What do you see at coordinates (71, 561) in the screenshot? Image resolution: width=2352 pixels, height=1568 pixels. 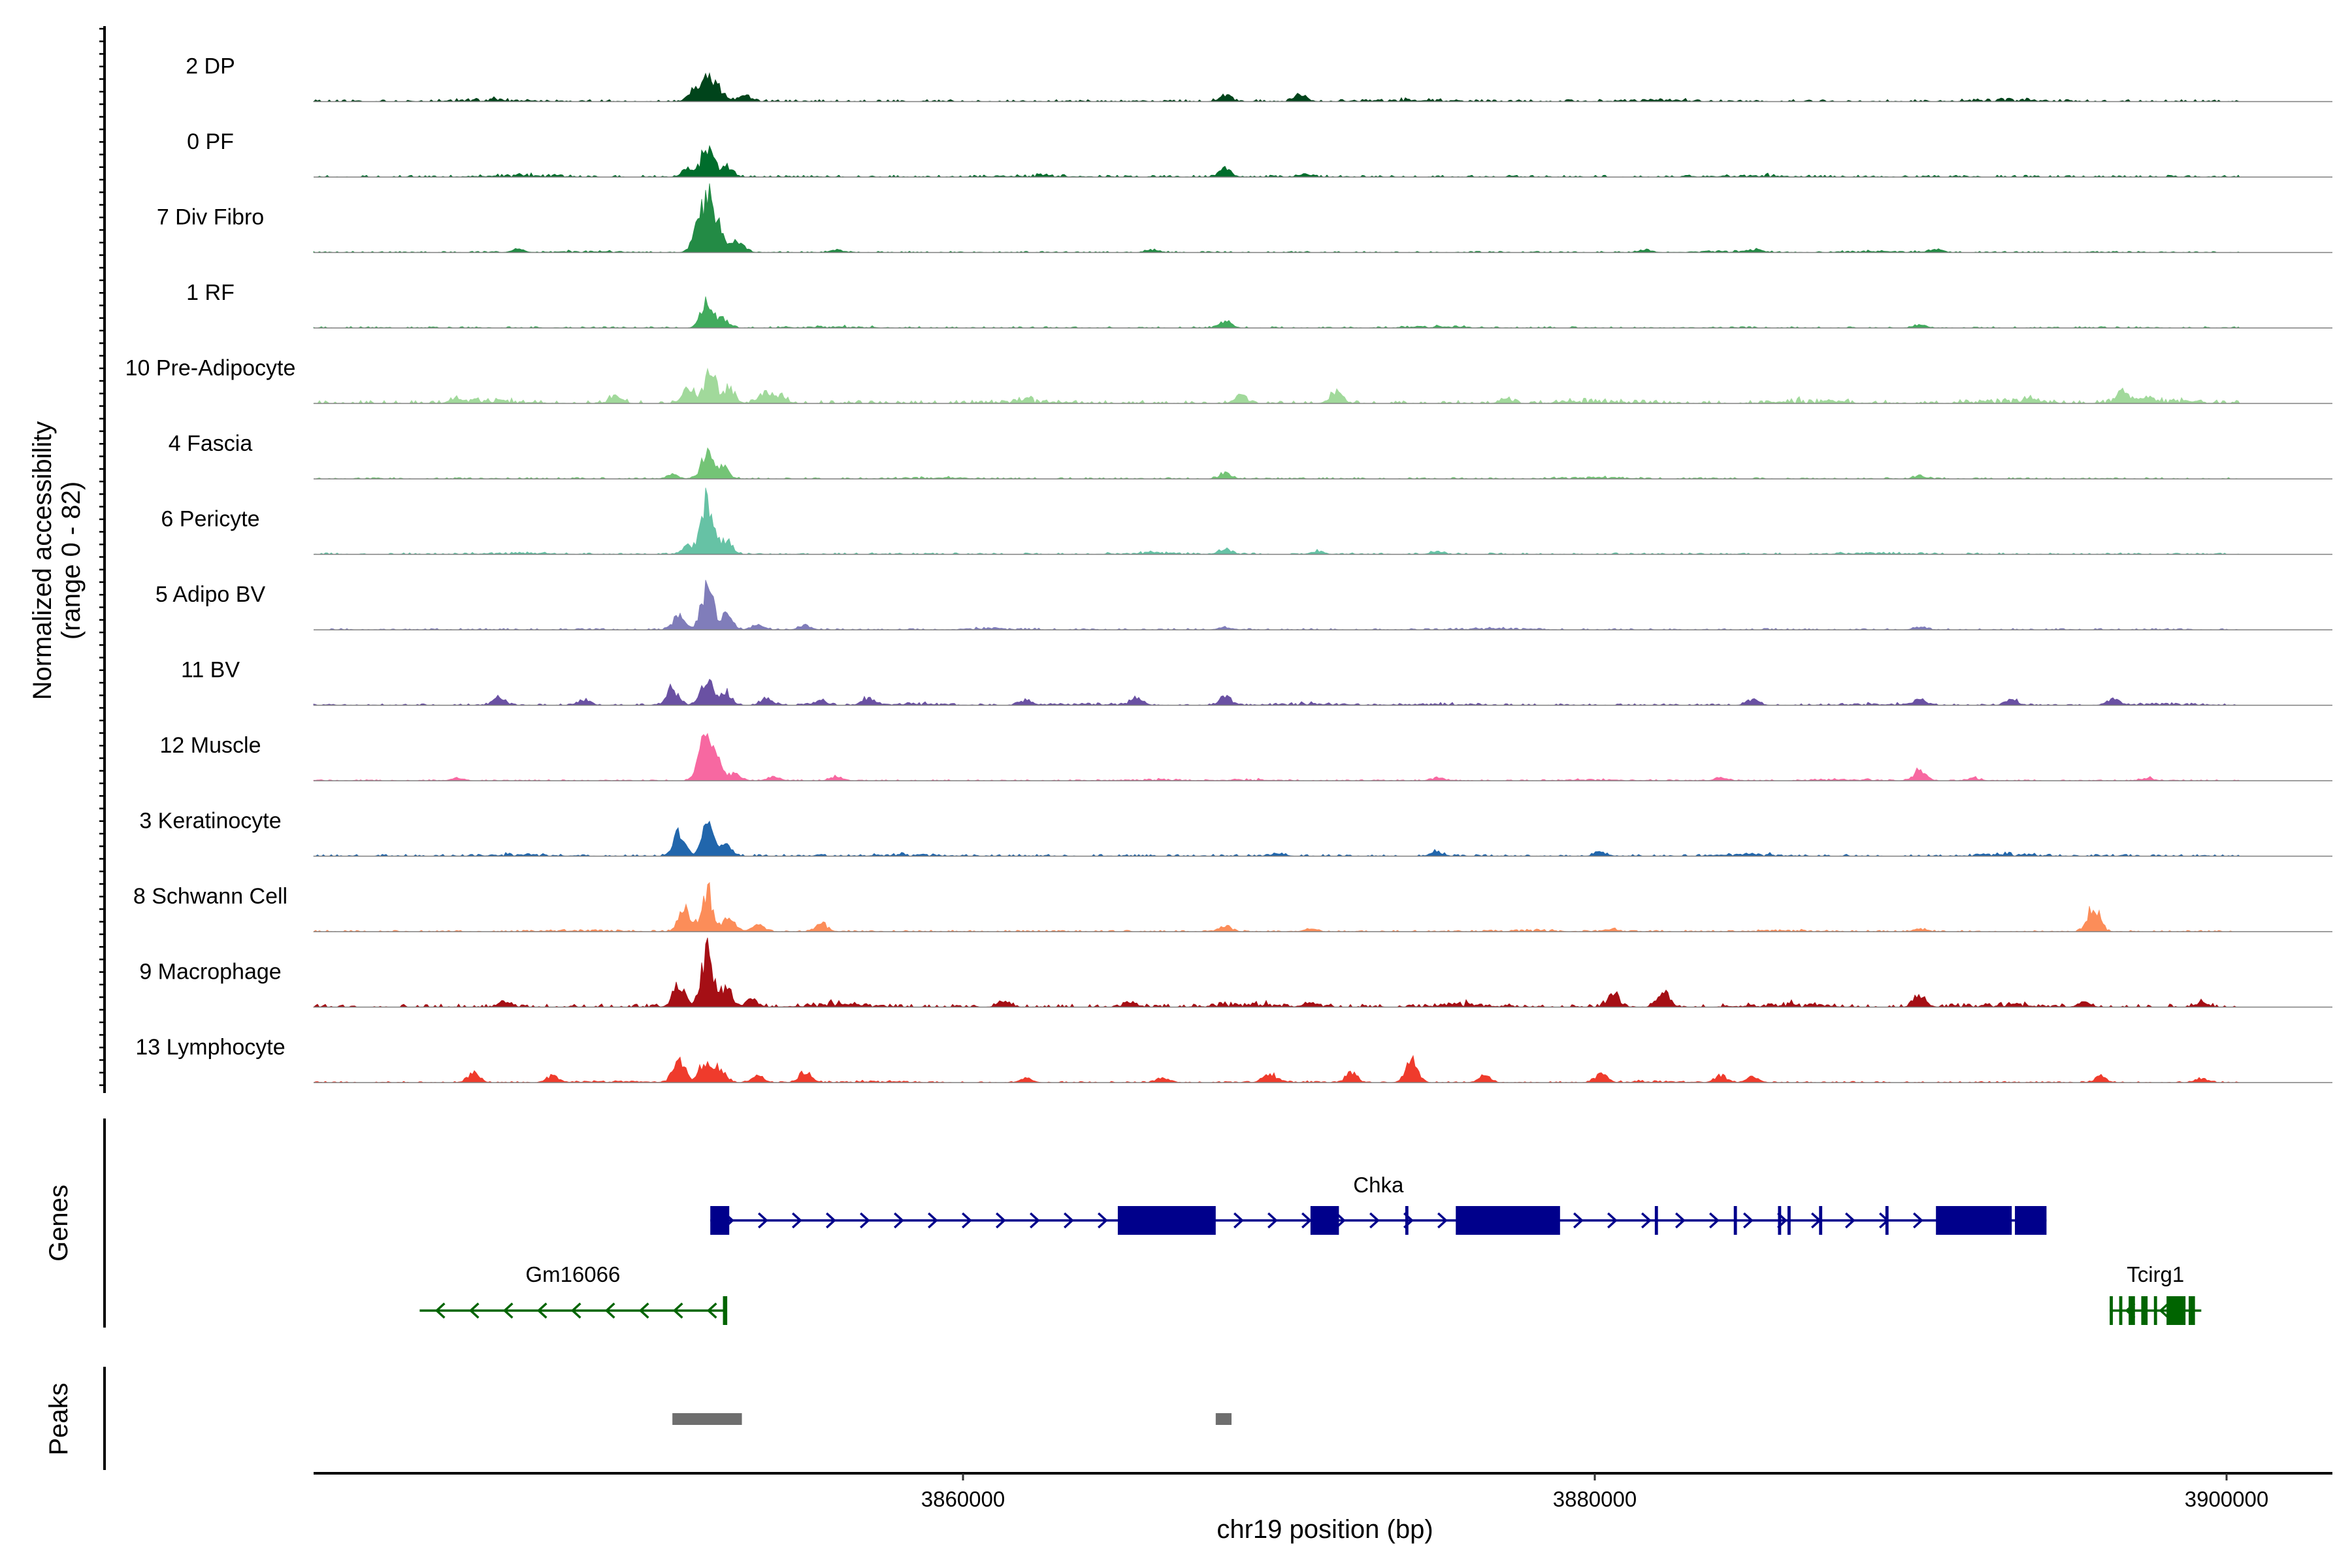 I see `y-axis-label-range: (range 0 - 82)` at bounding box center [71, 561].